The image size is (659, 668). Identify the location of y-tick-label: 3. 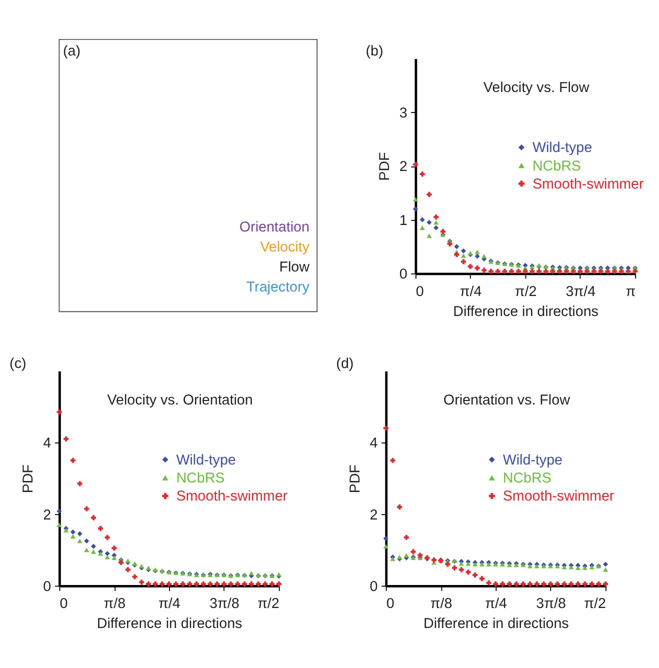
(403, 114).